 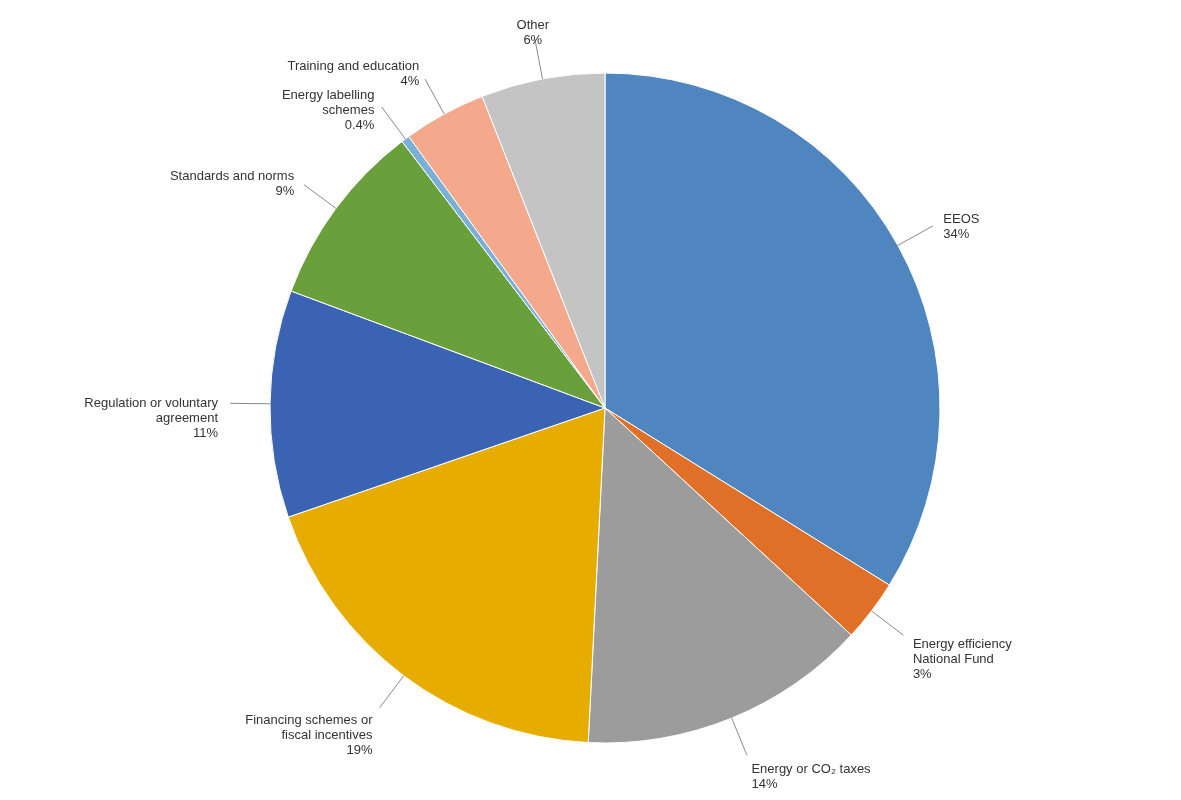 What do you see at coordinates (811, 769) in the screenshot?
I see `slice-label: Energy or CO₂ taxes` at bounding box center [811, 769].